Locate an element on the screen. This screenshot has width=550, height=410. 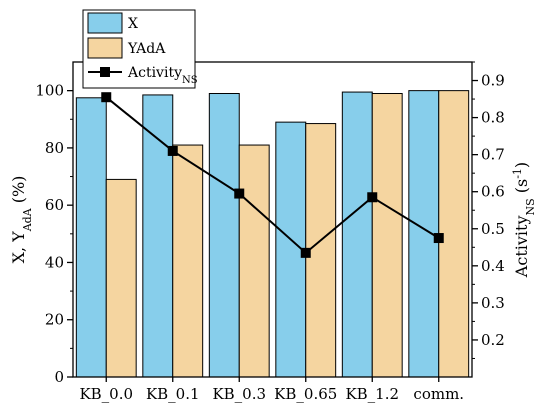
right-tick-label: 0.5 is located at coordinates (493, 229).